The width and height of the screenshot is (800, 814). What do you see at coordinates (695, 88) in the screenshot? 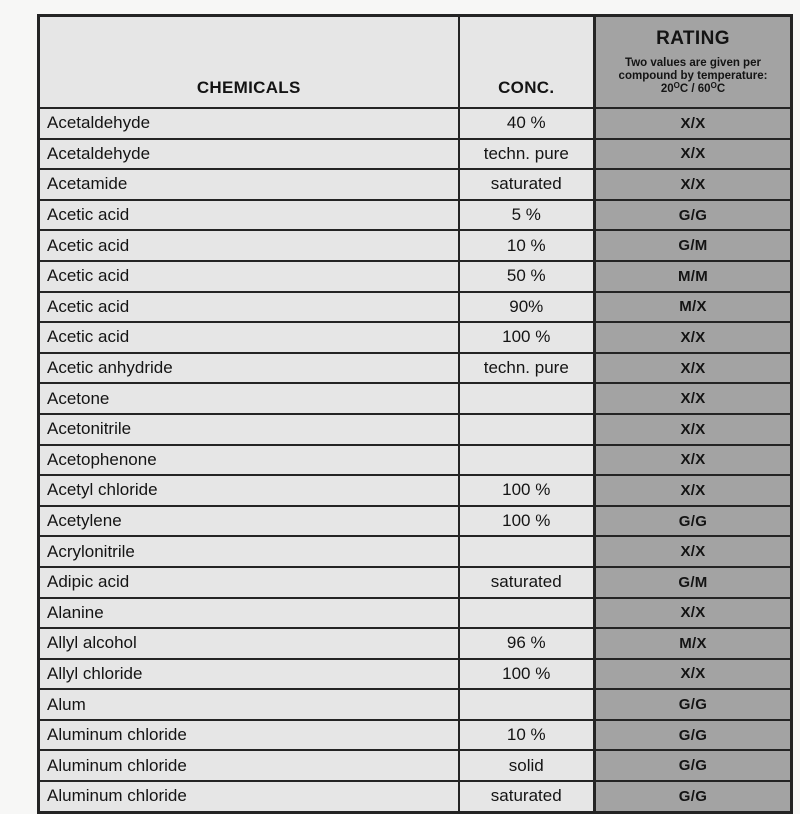
I see `temp-mid: C / 60` at bounding box center [695, 88].